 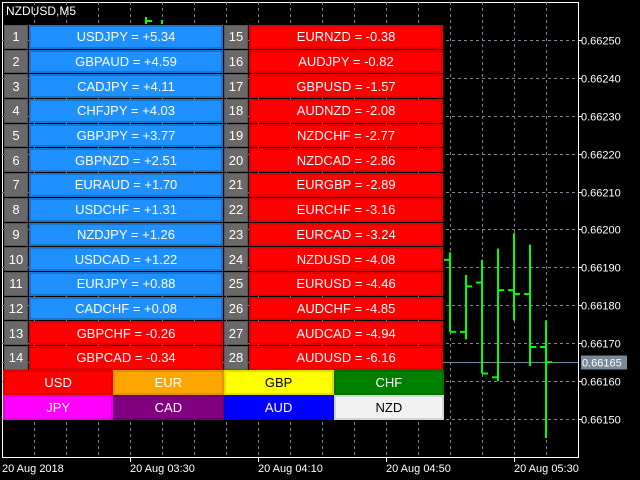 What do you see at coordinates (126, 185) in the screenshot?
I see `pair-strength-button: EURAUD = +1.70` at bounding box center [126, 185].